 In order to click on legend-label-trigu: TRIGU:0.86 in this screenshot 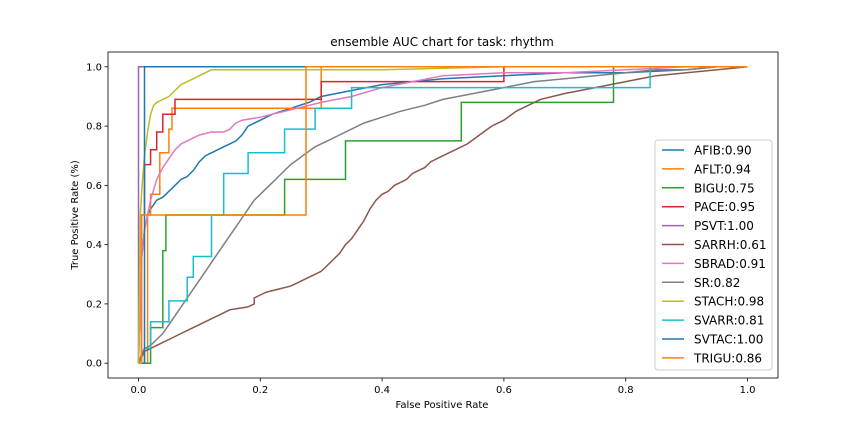, I will do `click(727, 358)`.